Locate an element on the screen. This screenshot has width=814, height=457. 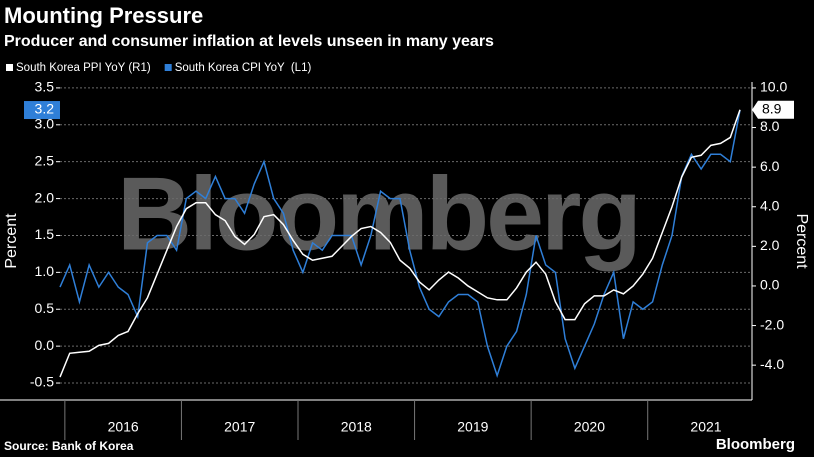
legend-label: South Korea PPI YoY (R1) is located at coordinates (83, 68).